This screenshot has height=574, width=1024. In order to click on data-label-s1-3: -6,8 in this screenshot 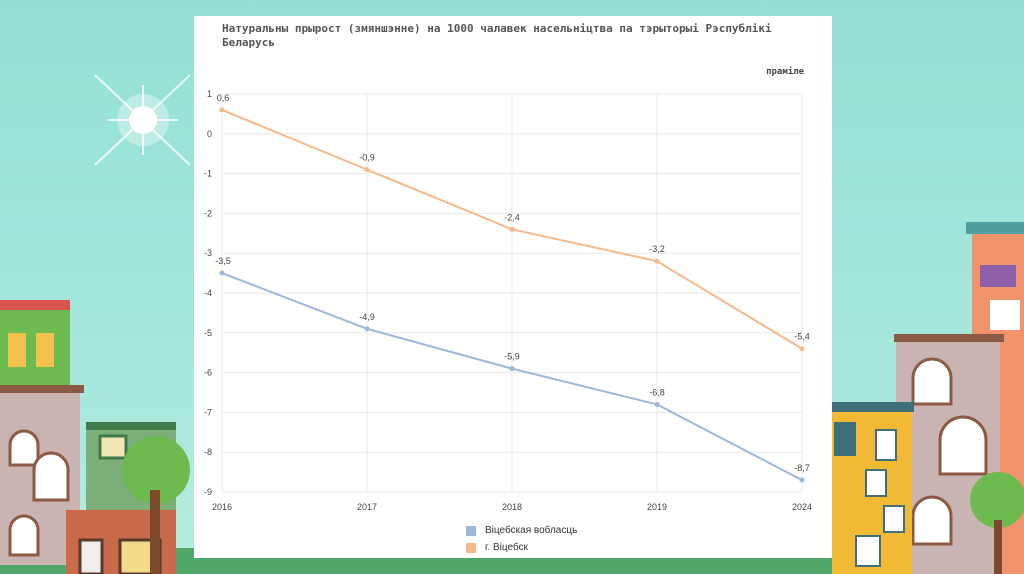, I will do `click(657, 392)`.